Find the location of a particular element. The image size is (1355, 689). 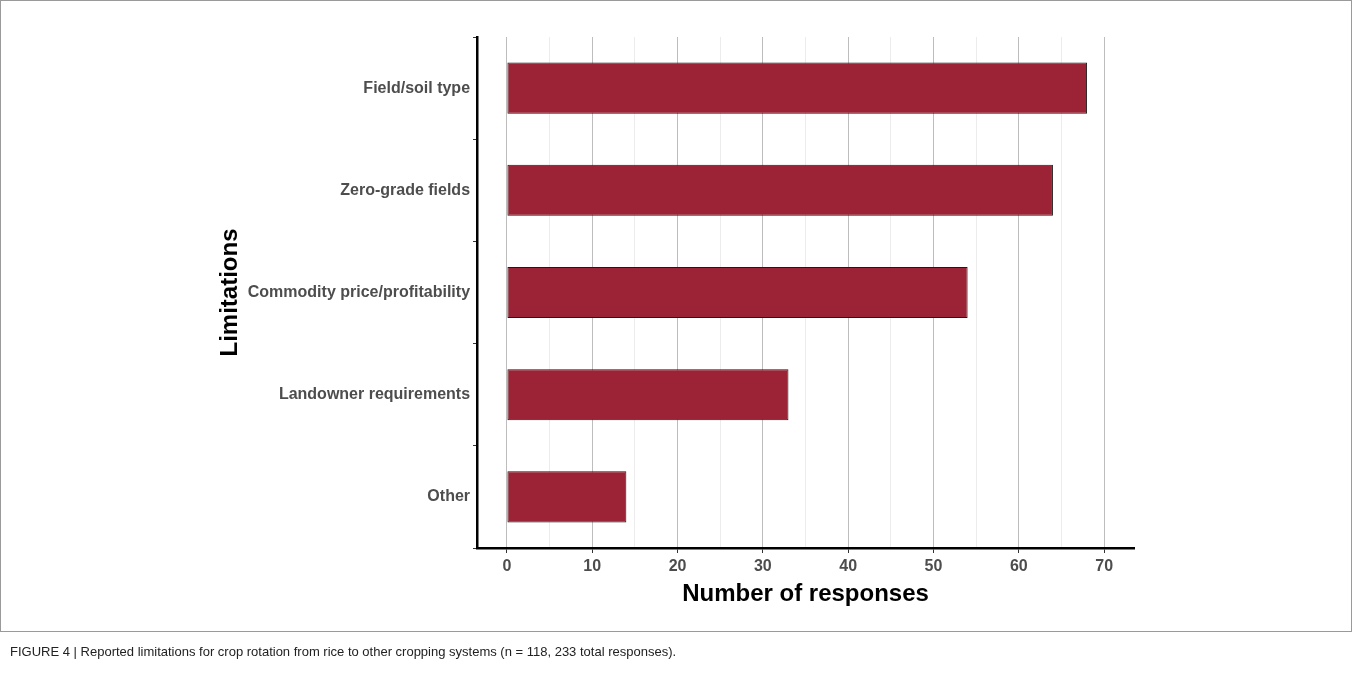

x-tick-label: 40 is located at coordinates (848, 566).